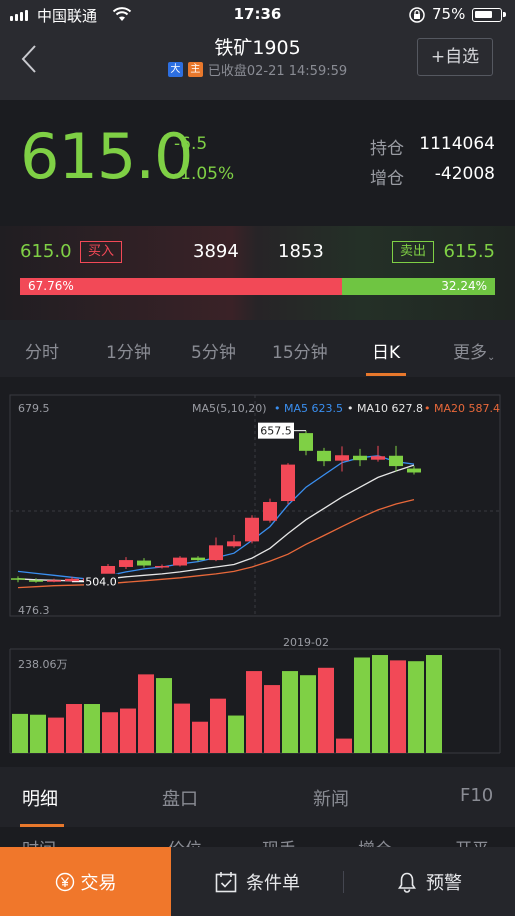 Image resolution: width=515 pixels, height=916 pixels. Describe the element at coordinates (276, 430) in the screenshot. I see `max-price-marker` at that location.